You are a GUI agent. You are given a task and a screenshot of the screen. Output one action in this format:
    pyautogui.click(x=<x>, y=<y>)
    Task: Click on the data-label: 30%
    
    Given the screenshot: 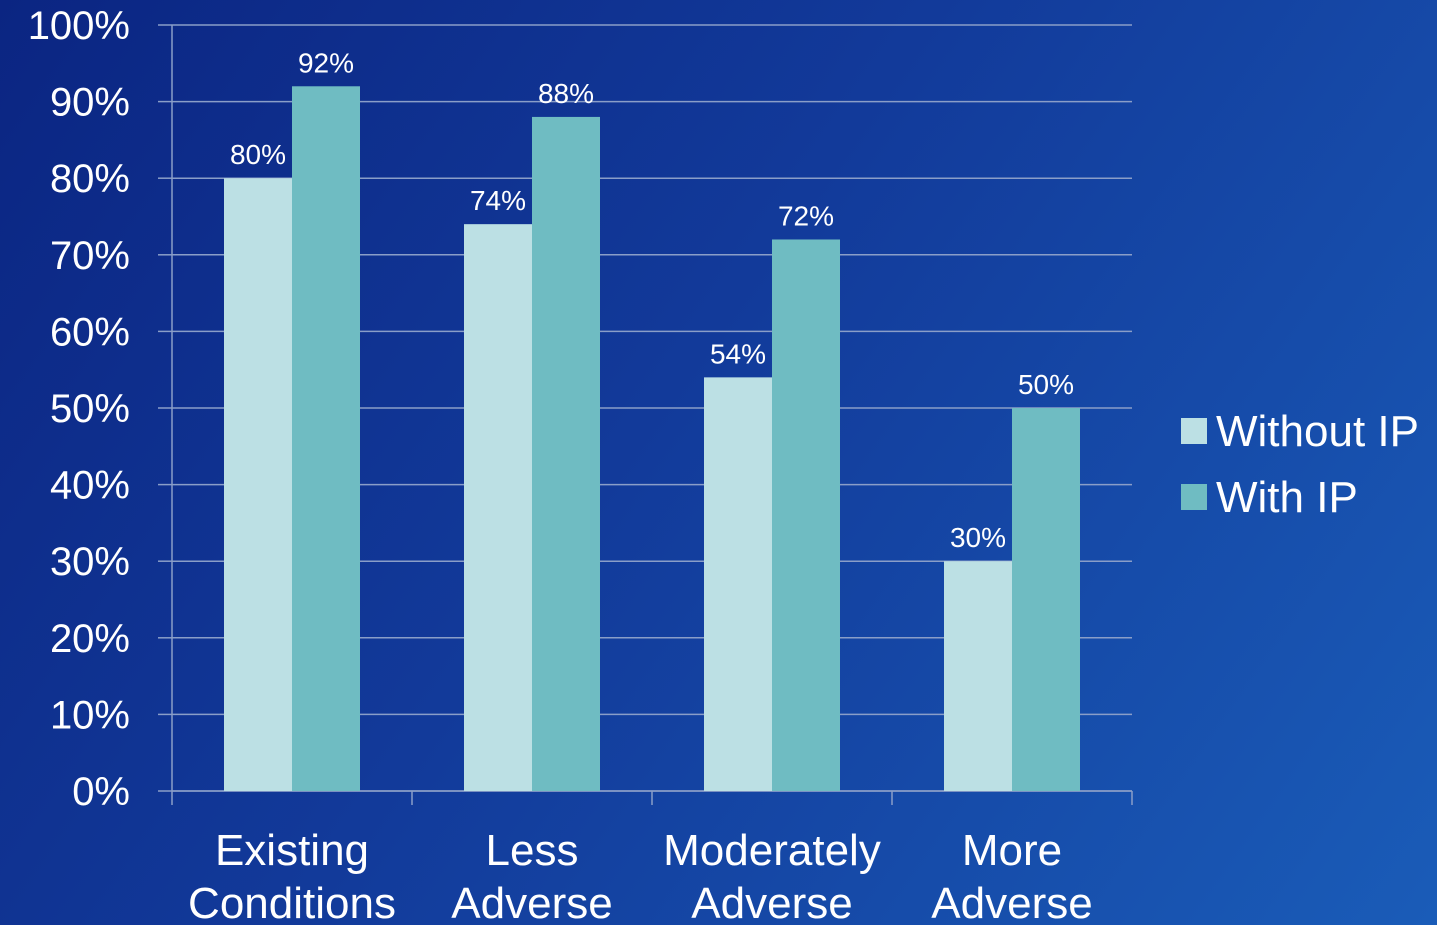 What is the action you would take?
    pyautogui.click(x=978, y=537)
    